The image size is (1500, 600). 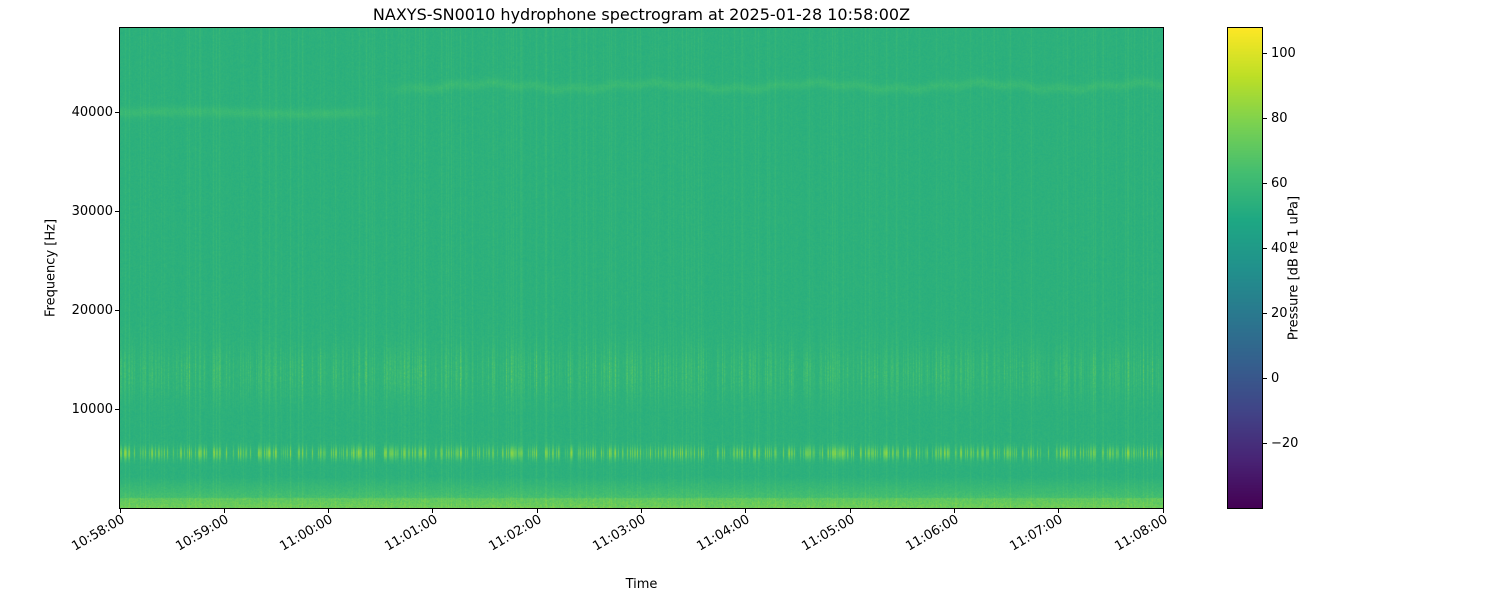 I want to click on x-tick-label-text: 11:08:00, so click(x=1140, y=533).